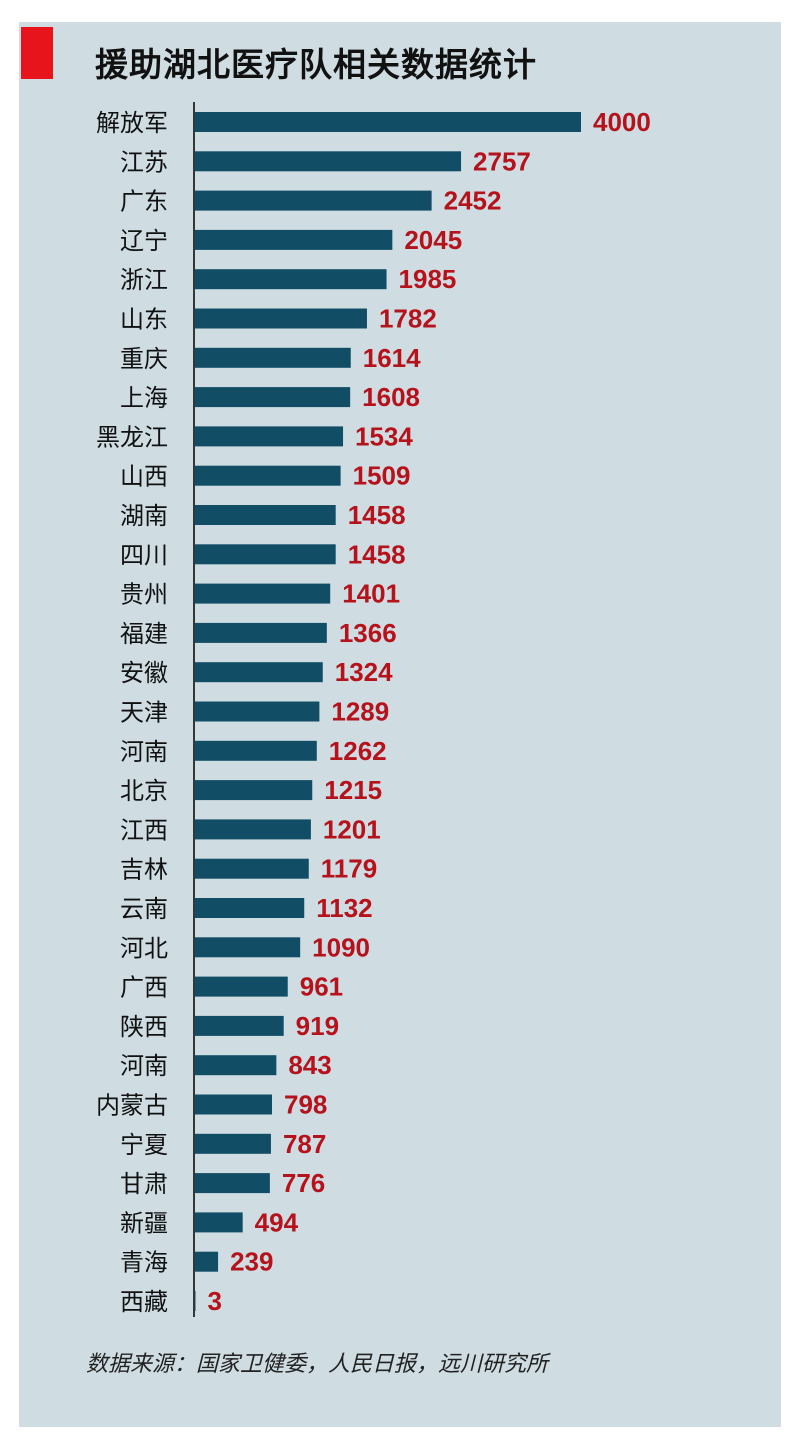  Describe the element at coordinates (144, 398) in the screenshot. I see `category-label: 上海` at that location.